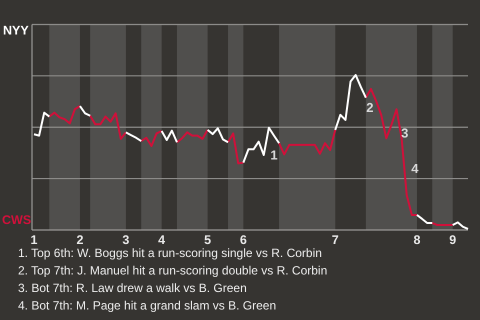  Describe the element at coordinates (415, 168) in the screenshot. I see `annotation: 4` at that location.